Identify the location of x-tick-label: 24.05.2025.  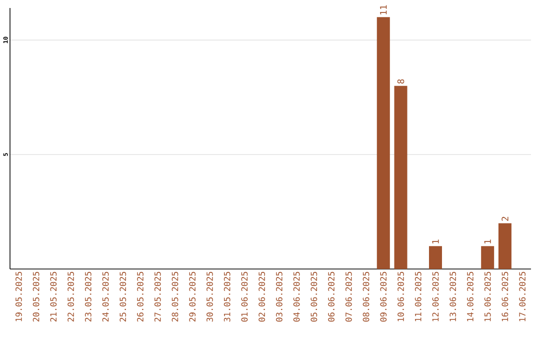
(105, 297).